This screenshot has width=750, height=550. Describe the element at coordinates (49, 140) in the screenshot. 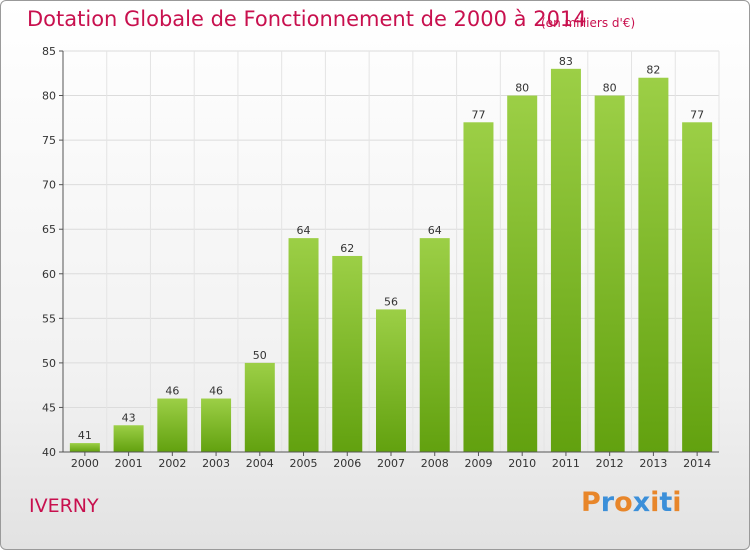

I see `y-tick-label: 75` at that location.